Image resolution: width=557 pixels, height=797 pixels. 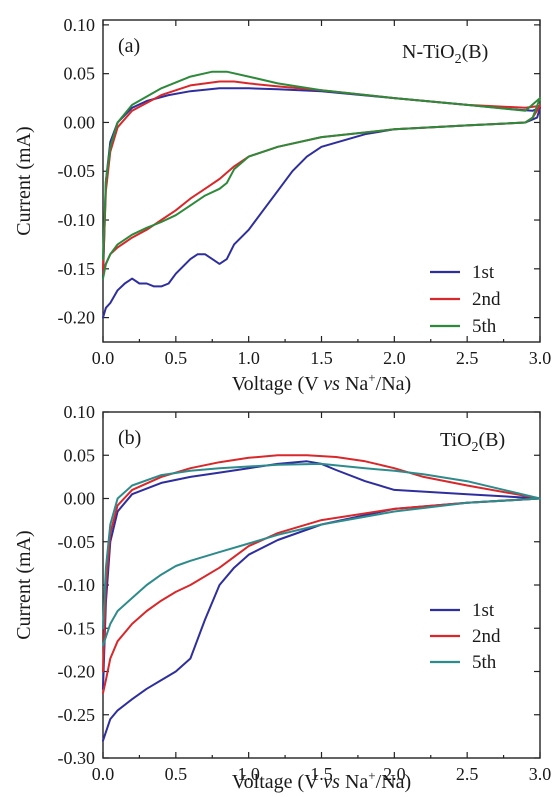 I want to click on sample-label: N-TiO2(B), so click(x=445, y=54).